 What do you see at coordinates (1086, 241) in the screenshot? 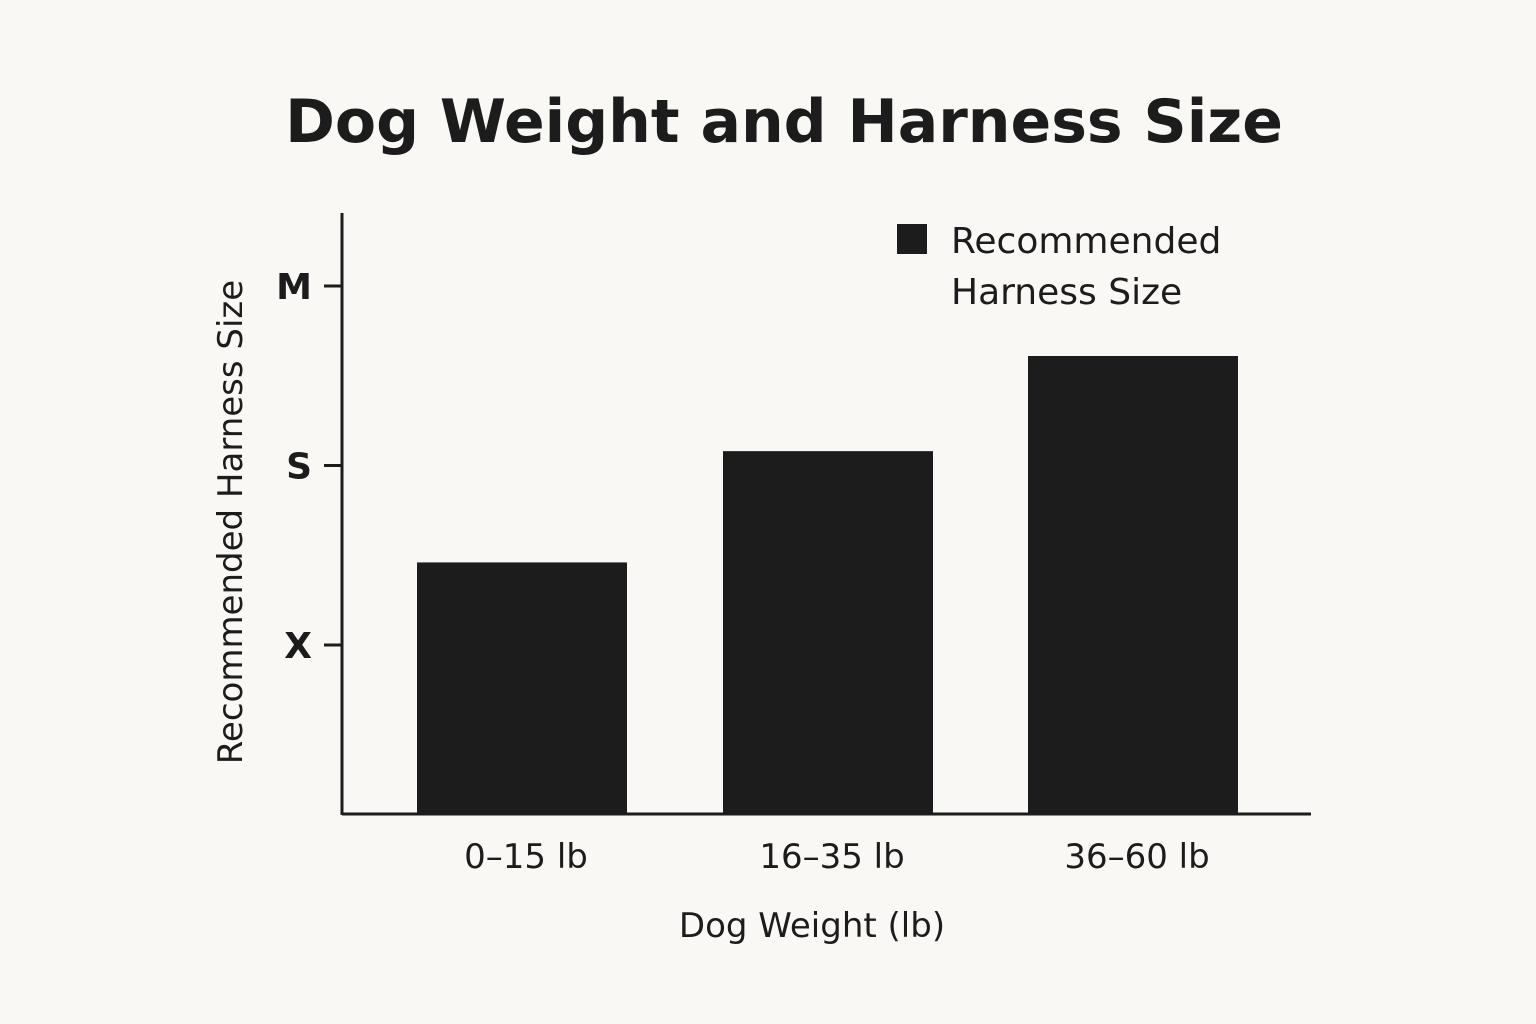
I see `legend-label-line-1: Recommended` at bounding box center [1086, 241].